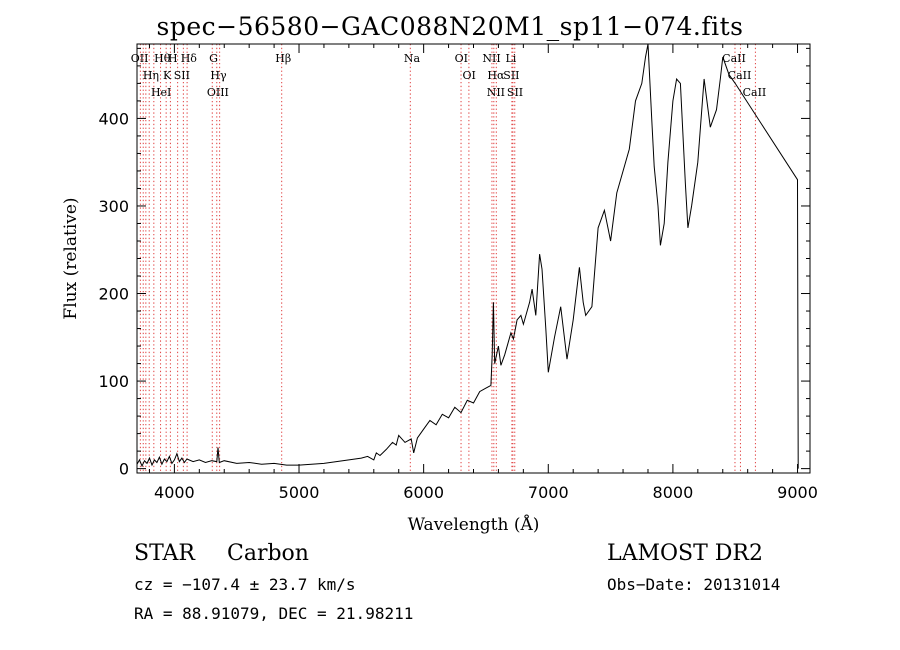  Describe the element at coordinates (218, 92) in the screenshot. I see `spectral-line-label: OIII` at that location.